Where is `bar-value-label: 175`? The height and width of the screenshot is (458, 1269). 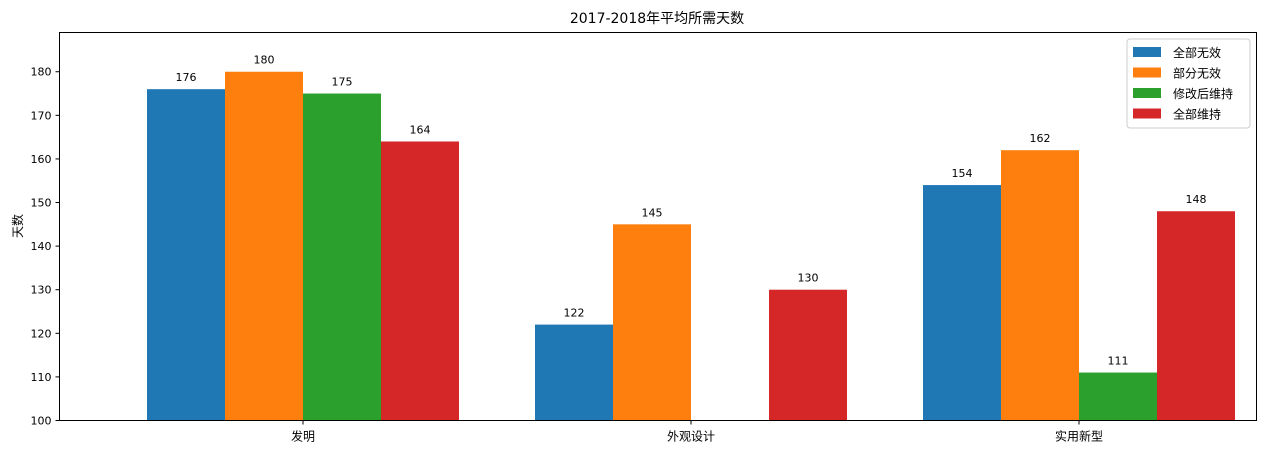 bar-value-label: 175 is located at coordinates (342, 82).